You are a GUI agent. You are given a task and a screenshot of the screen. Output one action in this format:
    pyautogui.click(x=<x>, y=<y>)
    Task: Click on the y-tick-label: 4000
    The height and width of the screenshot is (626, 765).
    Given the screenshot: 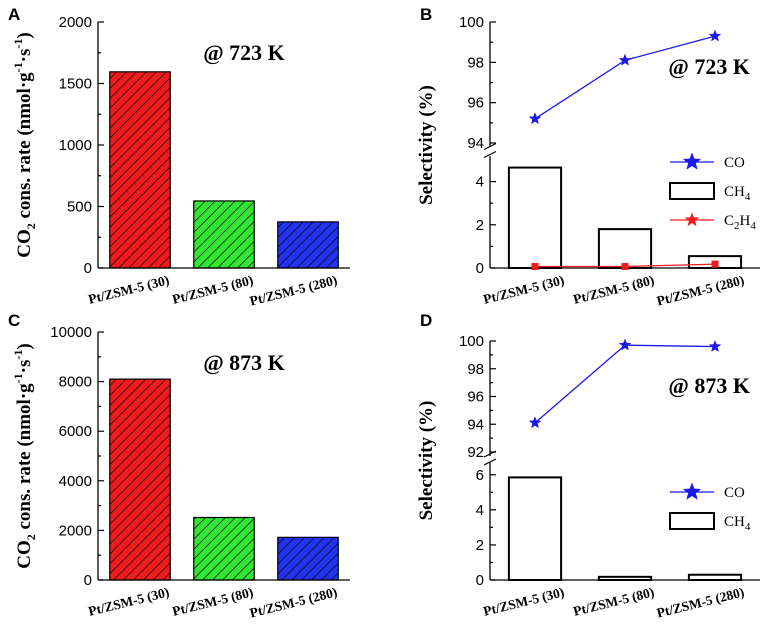 What is the action you would take?
    pyautogui.click(x=75, y=481)
    